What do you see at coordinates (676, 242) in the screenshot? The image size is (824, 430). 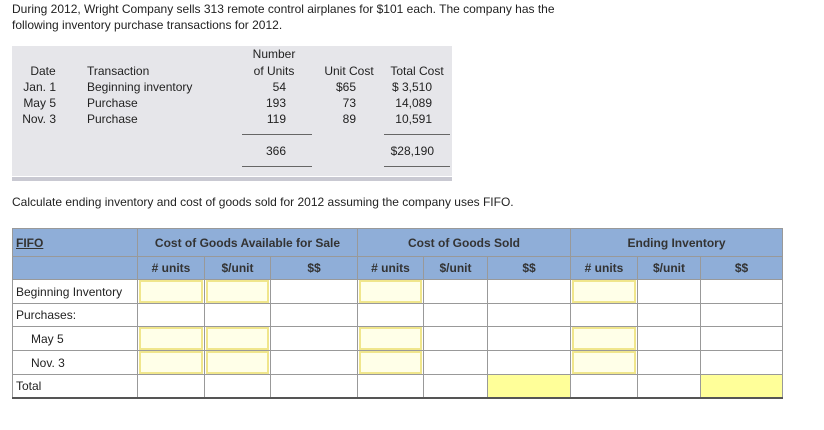 I see `group-header-ending: Ending Inventory` at bounding box center [676, 242].